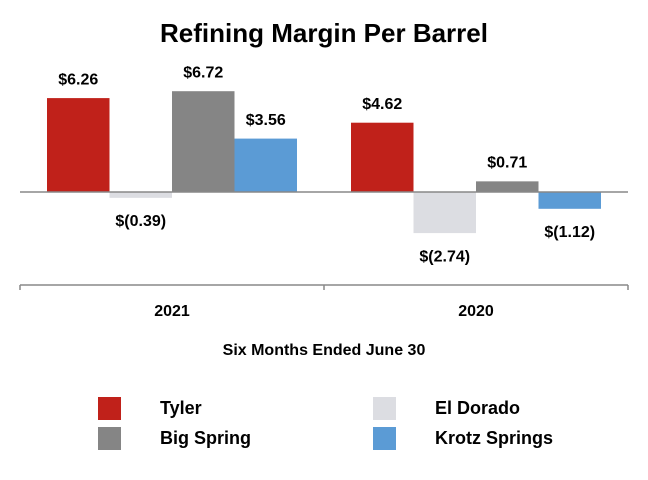  I want to click on value-label: $6.26, so click(78, 79).